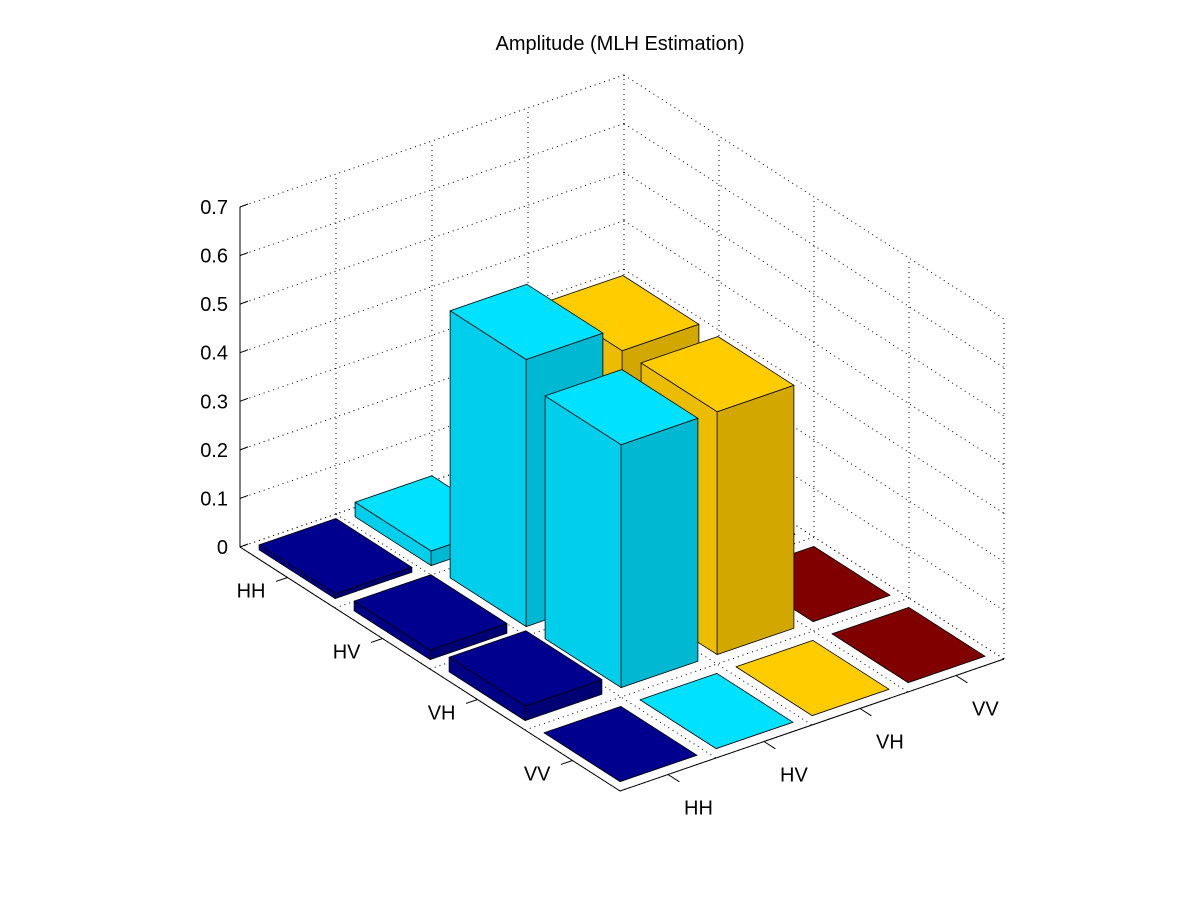 The width and height of the screenshot is (1200, 900). What do you see at coordinates (442, 714) in the screenshot?
I see `row-tick-label: VH` at bounding box center [442, 714].